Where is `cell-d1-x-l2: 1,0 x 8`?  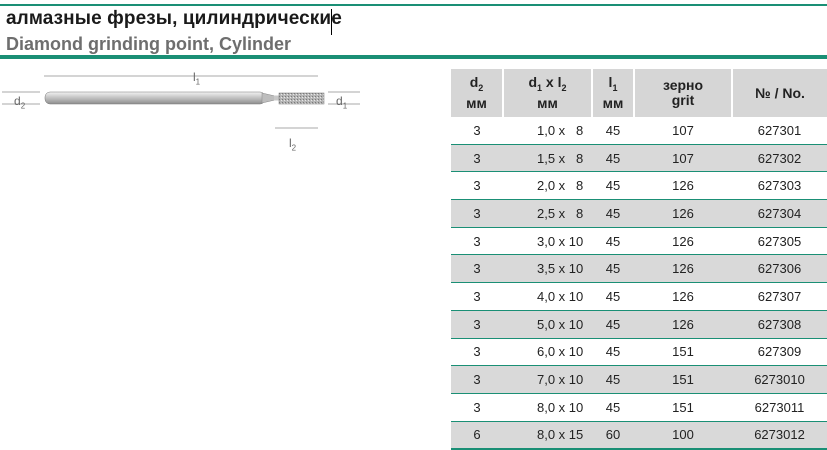 cell-d1-x-l2: 1,0 x 8 is located at coordinates (547, 131).